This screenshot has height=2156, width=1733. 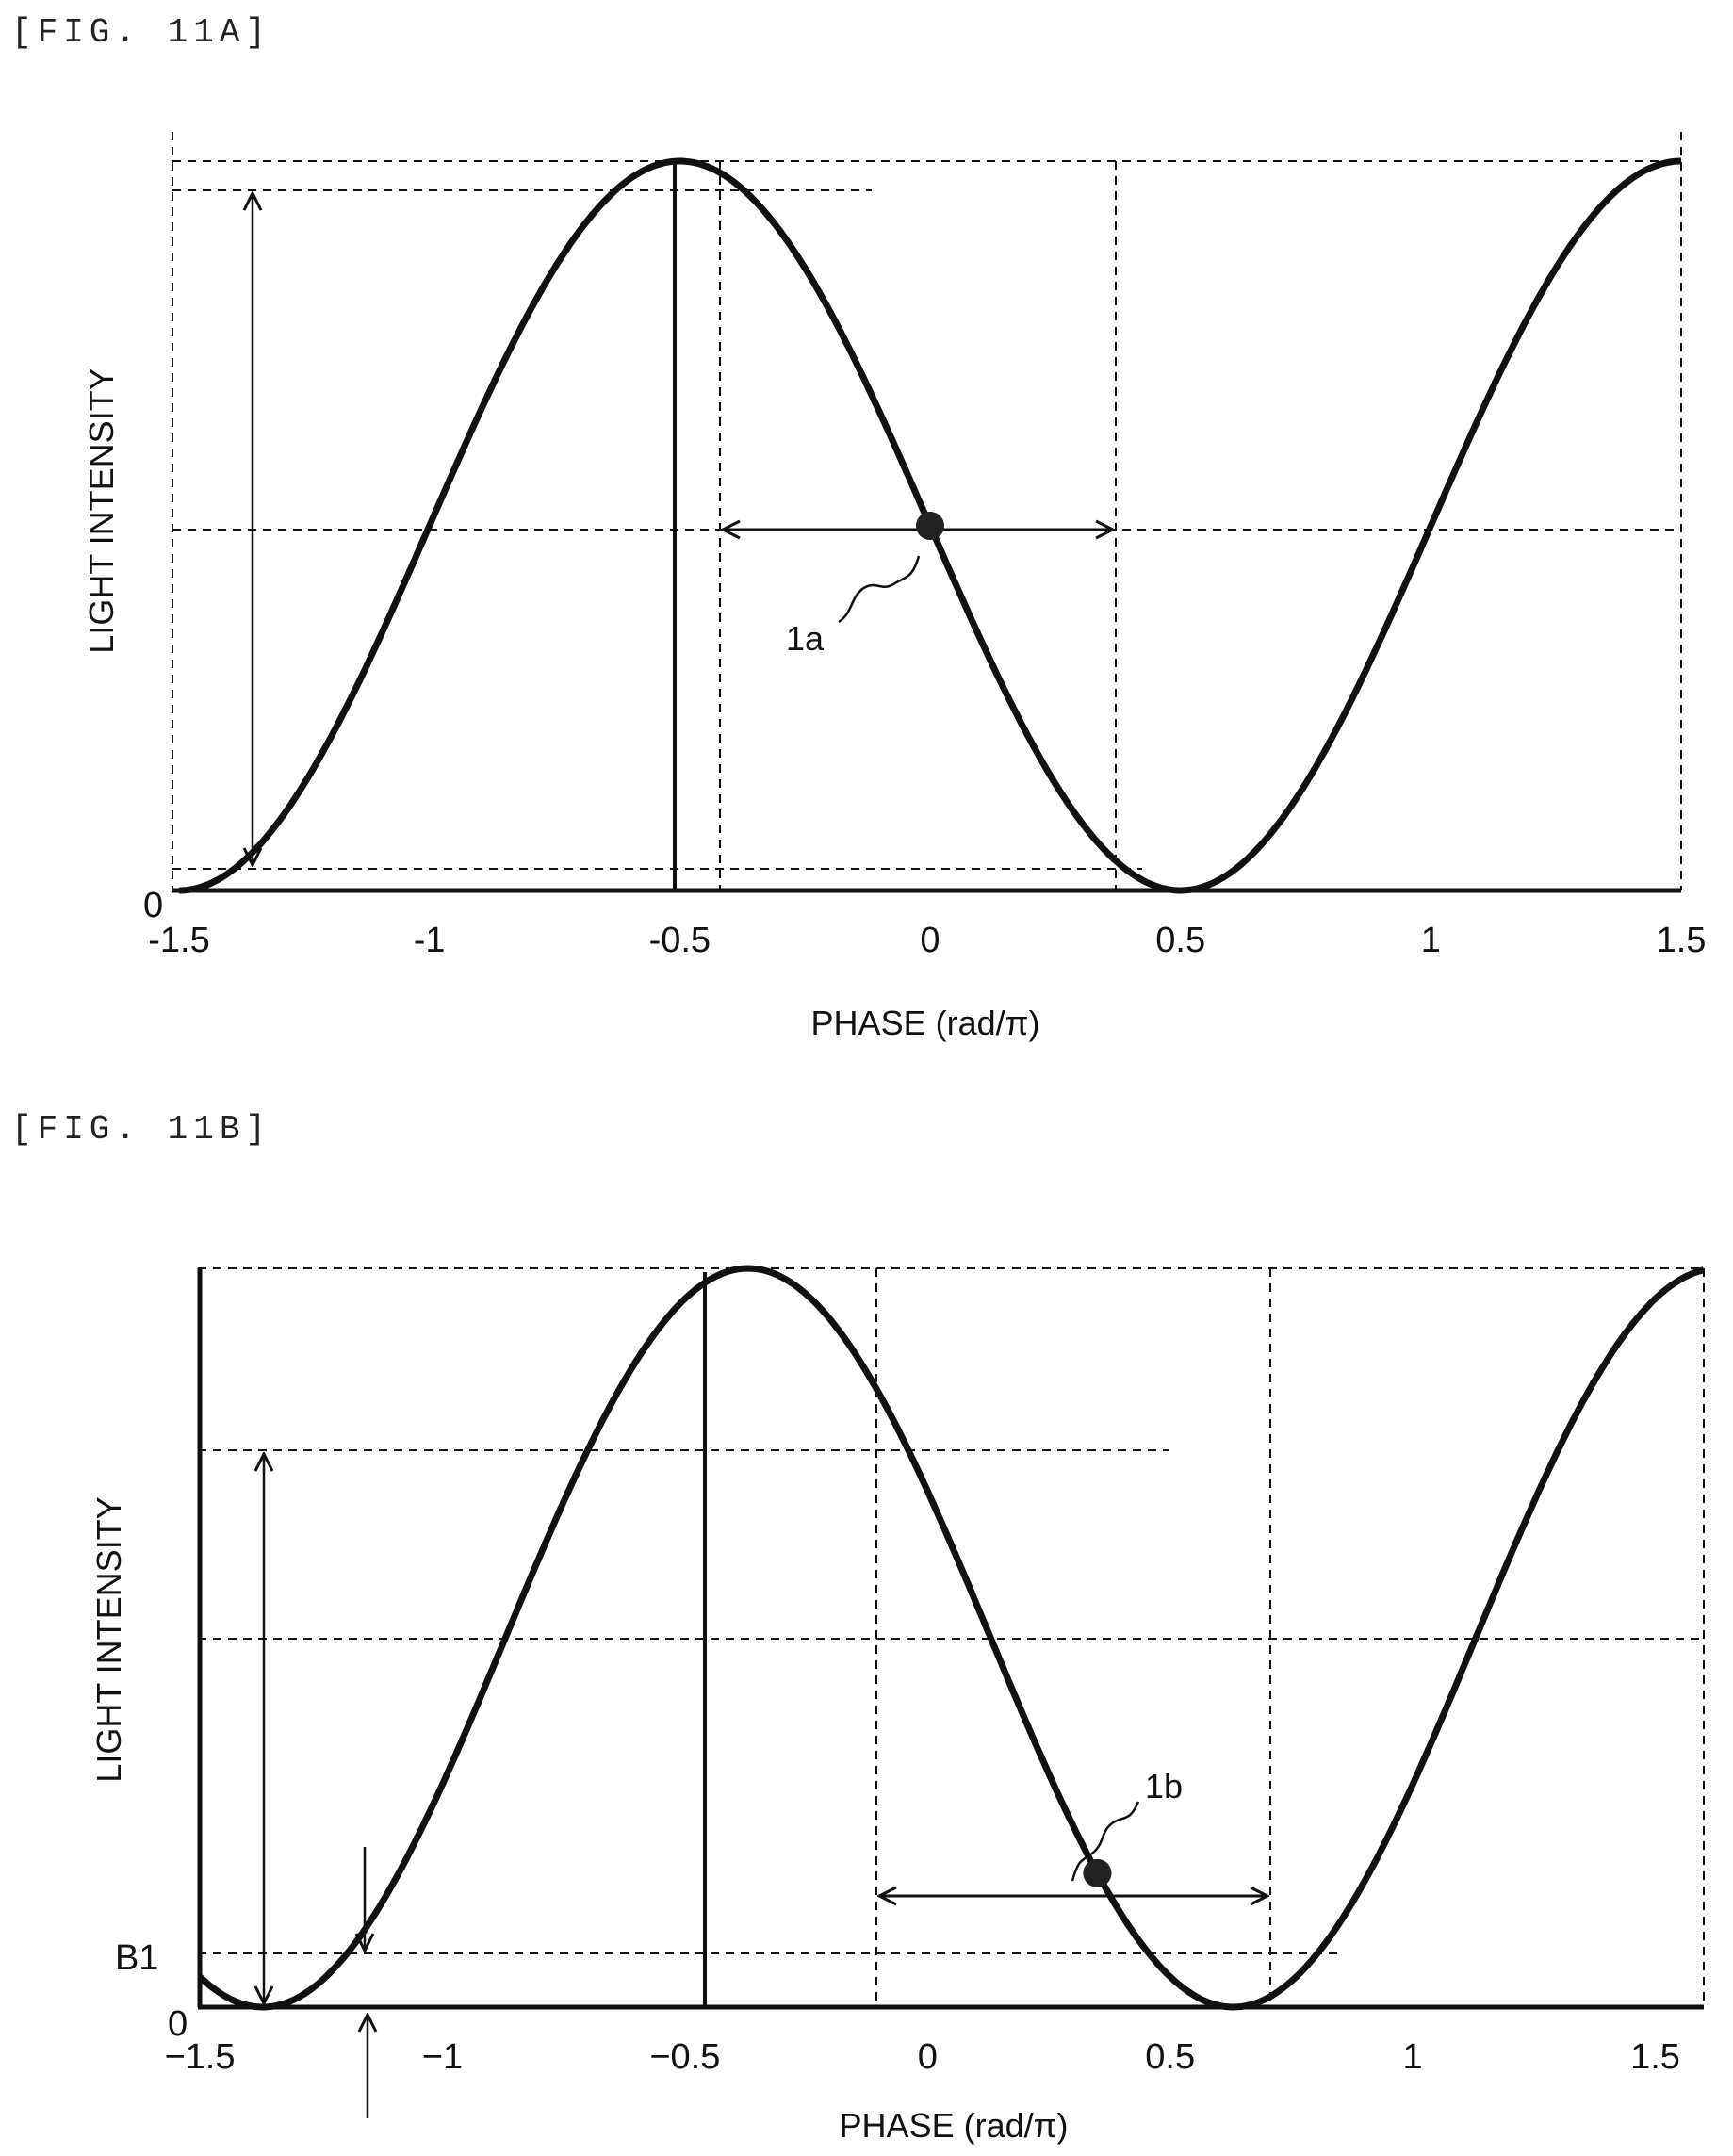 I want to click on chart-a-ylabel: LIGHT INTENSITY, so click(x=102, y=511).